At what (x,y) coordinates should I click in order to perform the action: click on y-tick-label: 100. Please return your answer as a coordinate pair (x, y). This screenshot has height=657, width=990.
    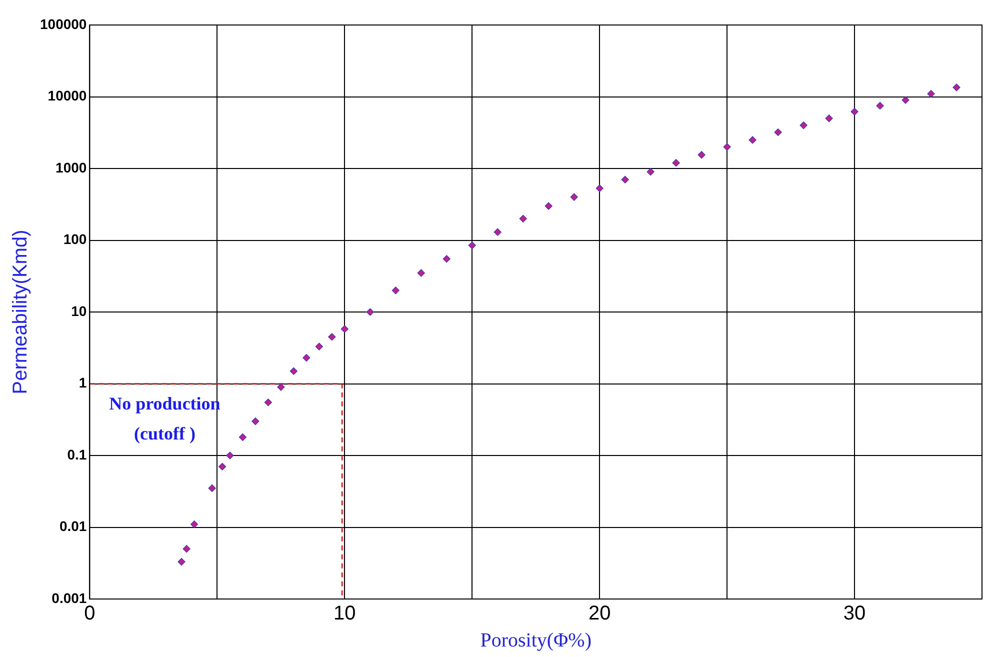
    Looking at the image, I should click on (75, 239).